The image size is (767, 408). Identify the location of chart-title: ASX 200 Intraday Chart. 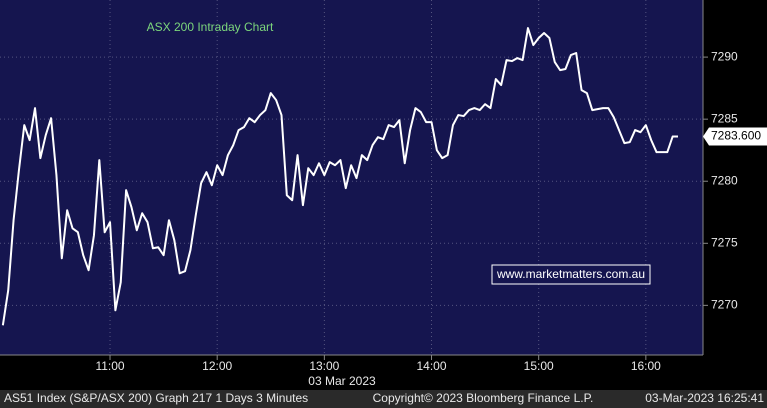
(210, 27).